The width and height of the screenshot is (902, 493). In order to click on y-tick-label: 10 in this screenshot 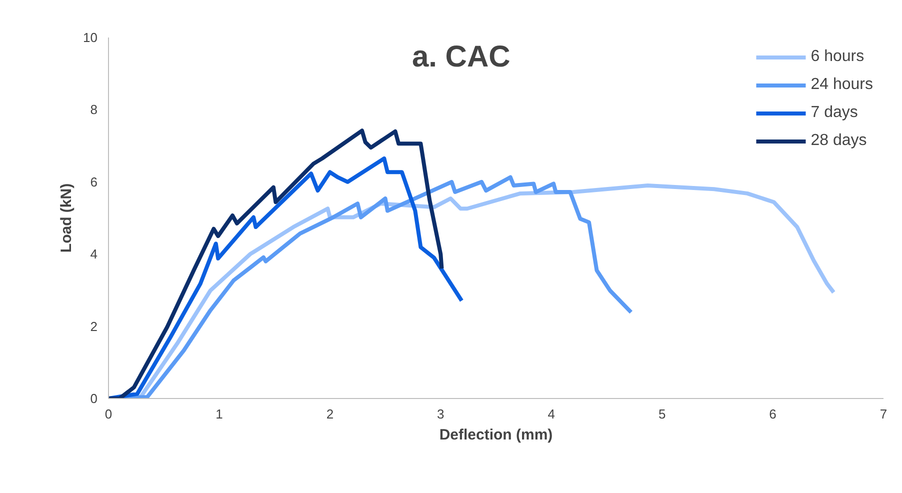, I will do `click(90, 37)`.